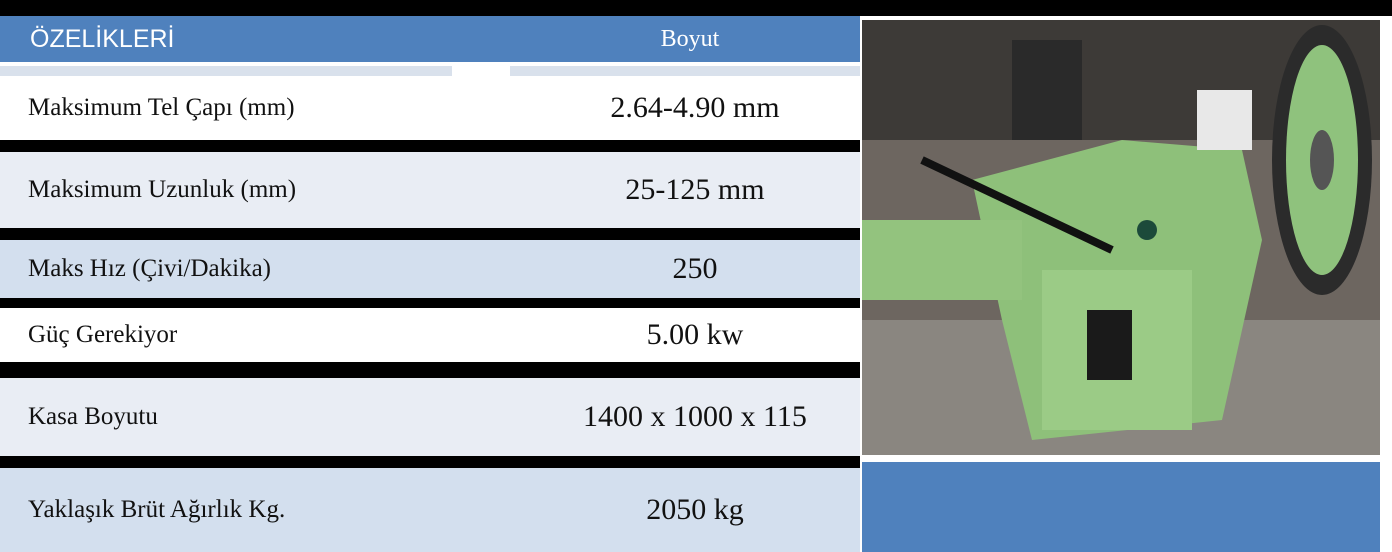  What do you see at coordinates (102, 38) in the screenshot?
I see `header-label: ÖZELİKLERİ` at bounding box center [102, 38].